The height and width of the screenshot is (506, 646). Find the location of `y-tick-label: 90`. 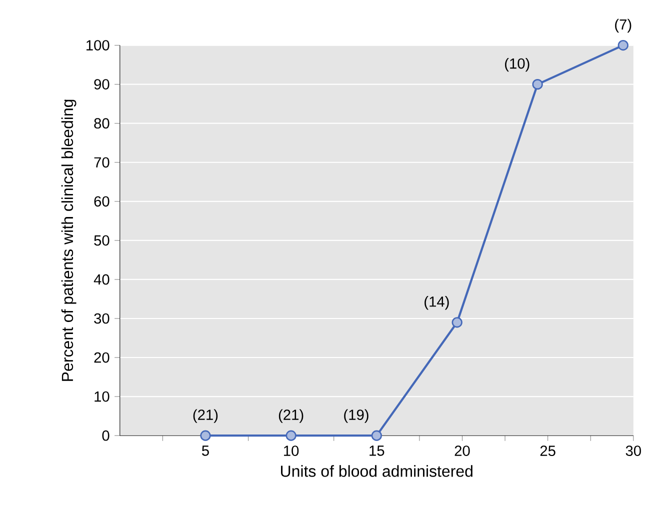

y-tick-label: 90 is located at coordinates (102, 84).